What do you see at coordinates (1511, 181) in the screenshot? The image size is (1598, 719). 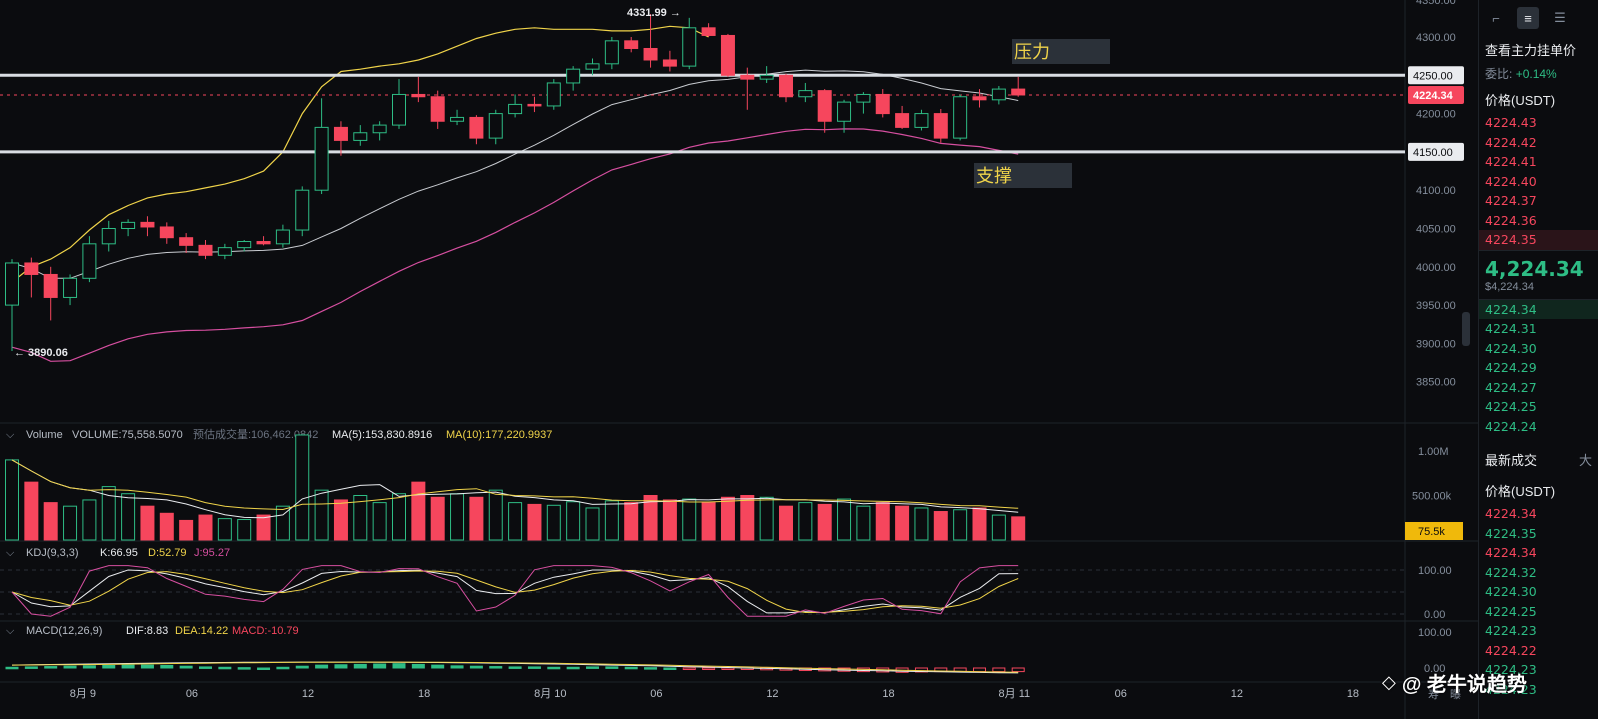 I see `ask-row: 4224.40` at bounding box center [1511, 181].